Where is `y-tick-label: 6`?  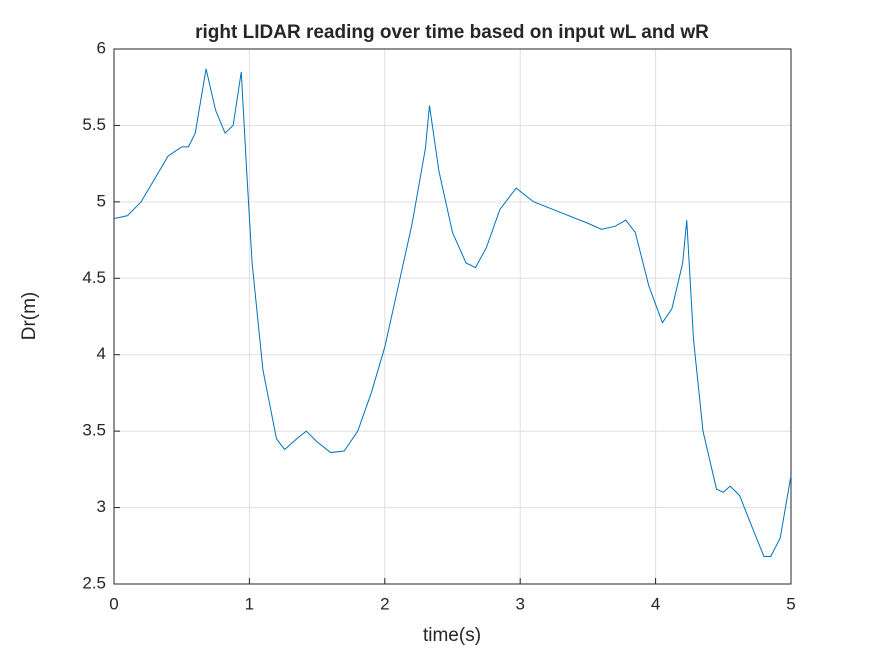
y-tick-label: 6 is located at coordinates (101, 47).